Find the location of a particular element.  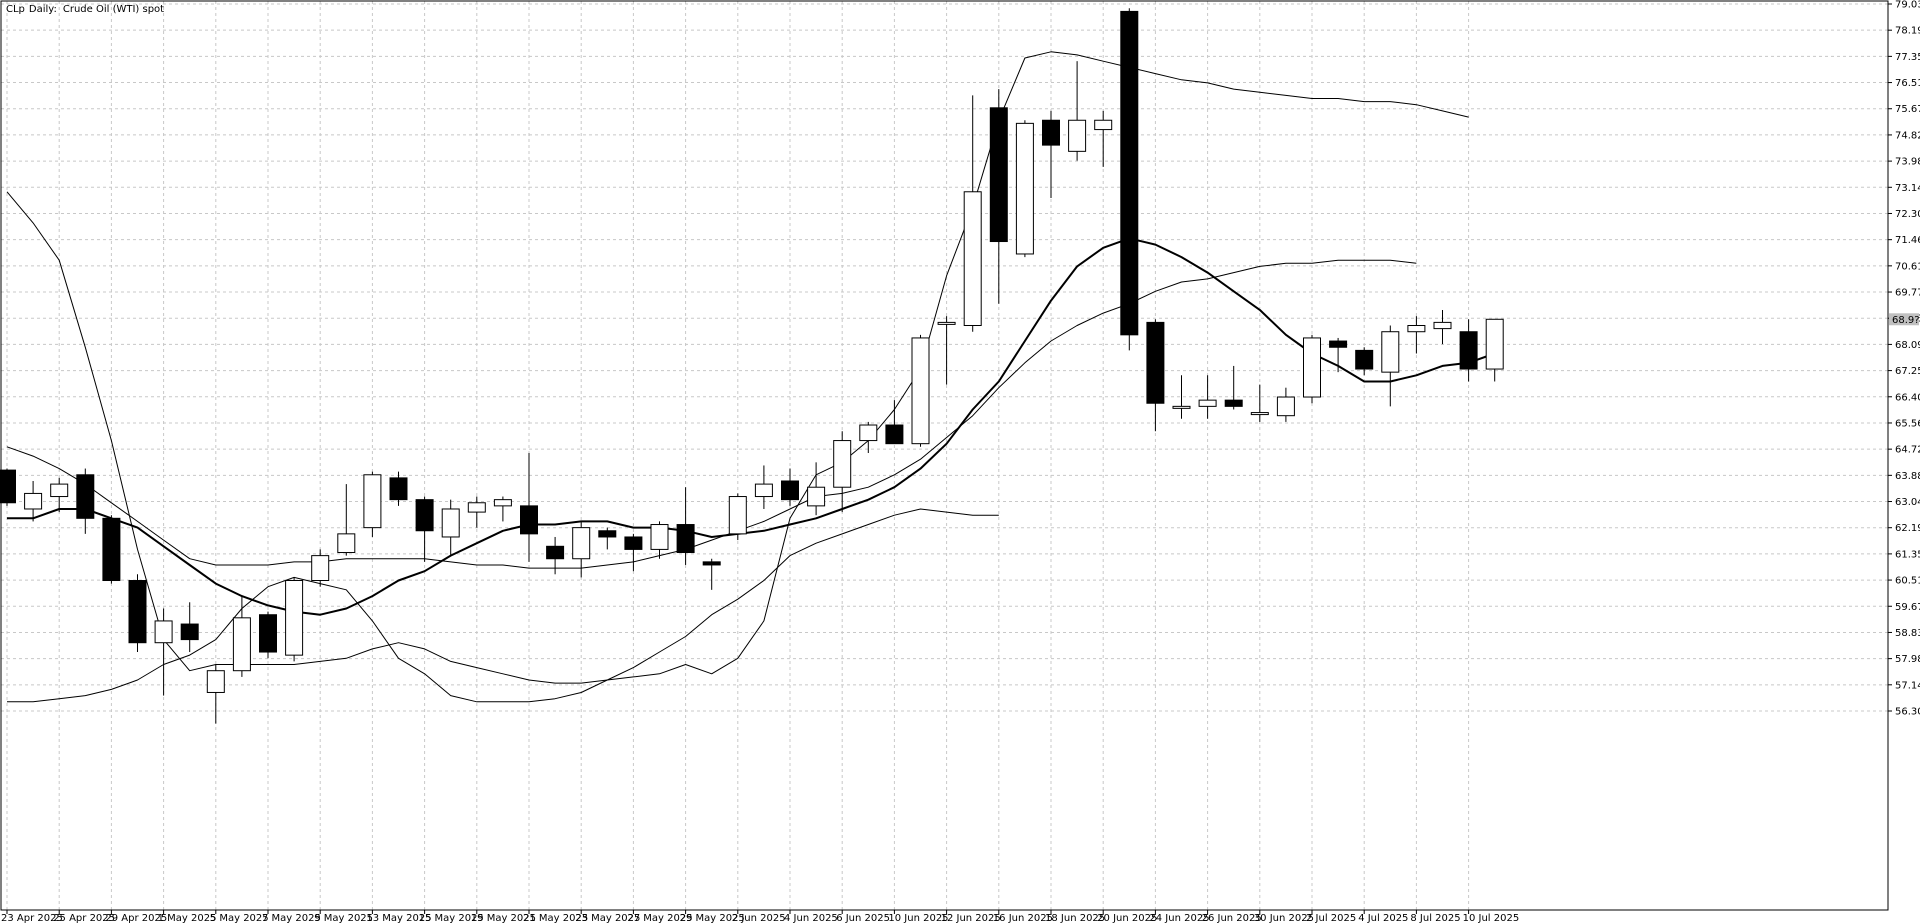

y-tick-label: 69.776 is located at coordinates (1907, 293).